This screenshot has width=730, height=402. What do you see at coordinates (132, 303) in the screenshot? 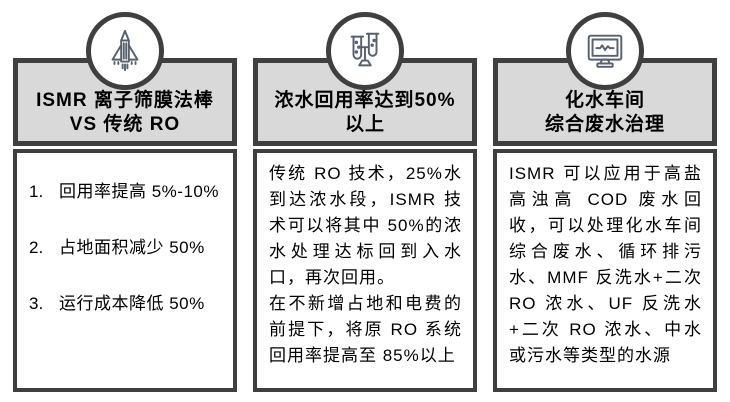
I see `list-item-text: 运行成本降低 50%` at bounding box center [132, 303].